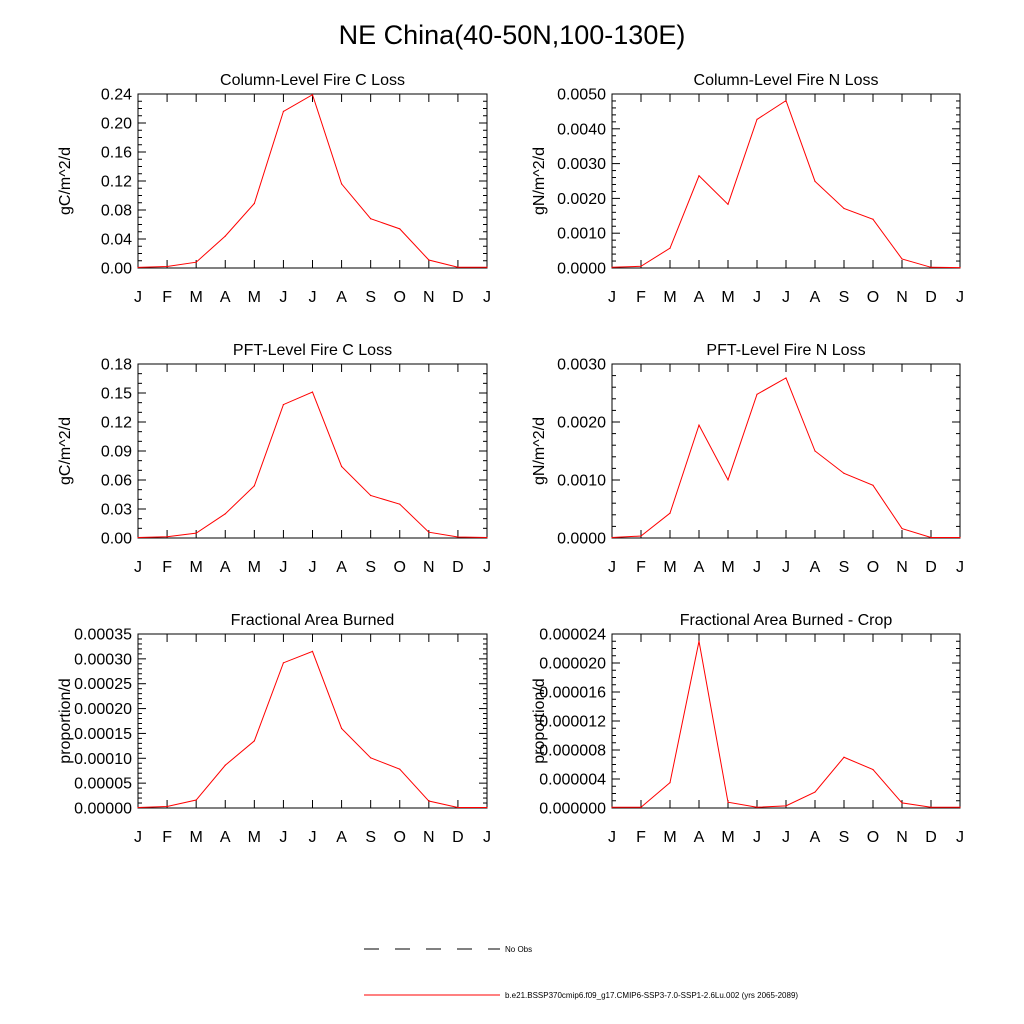  Describe the element at coordinates (581, 269) in the screenshot. I see `y-tick-label: 0.0000` at that location.